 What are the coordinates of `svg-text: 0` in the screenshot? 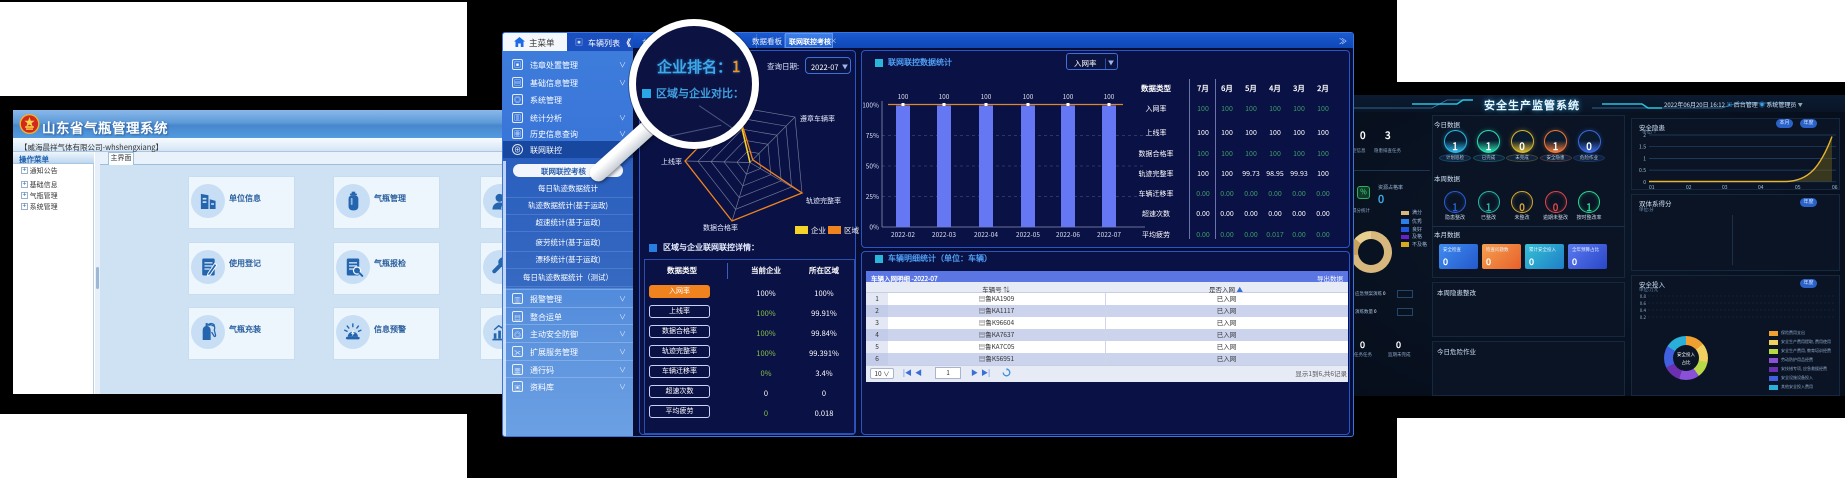 It's located at (1644, 182).